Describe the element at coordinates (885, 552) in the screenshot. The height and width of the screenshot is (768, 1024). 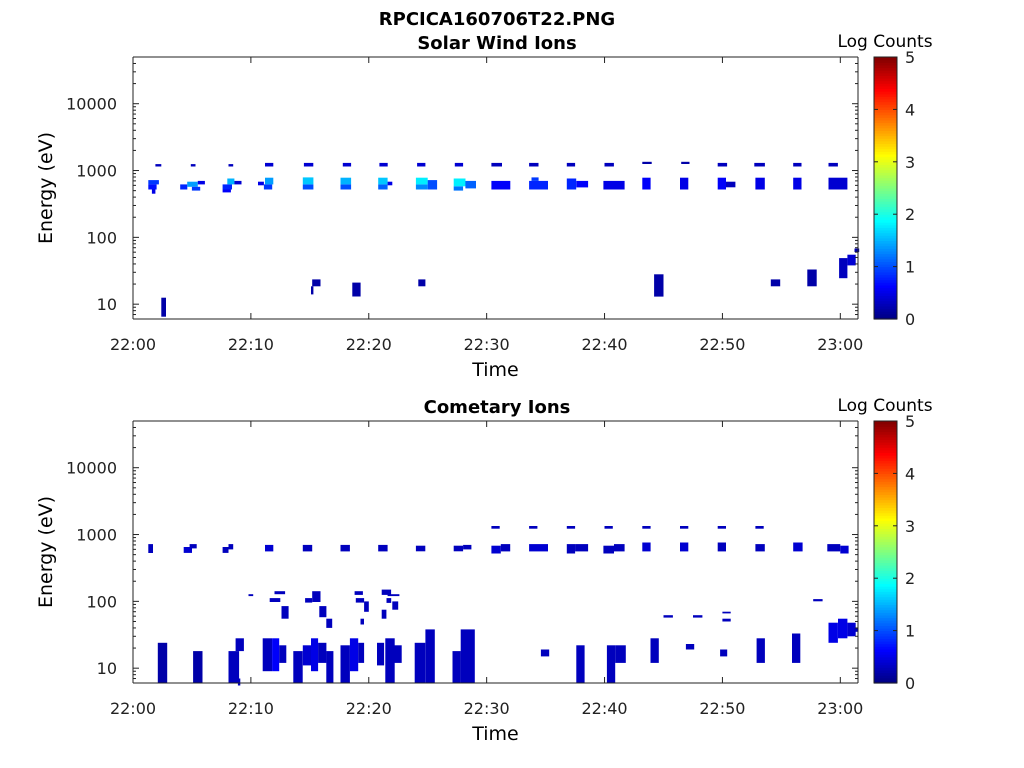
I see `colorbar-frame` at that location.